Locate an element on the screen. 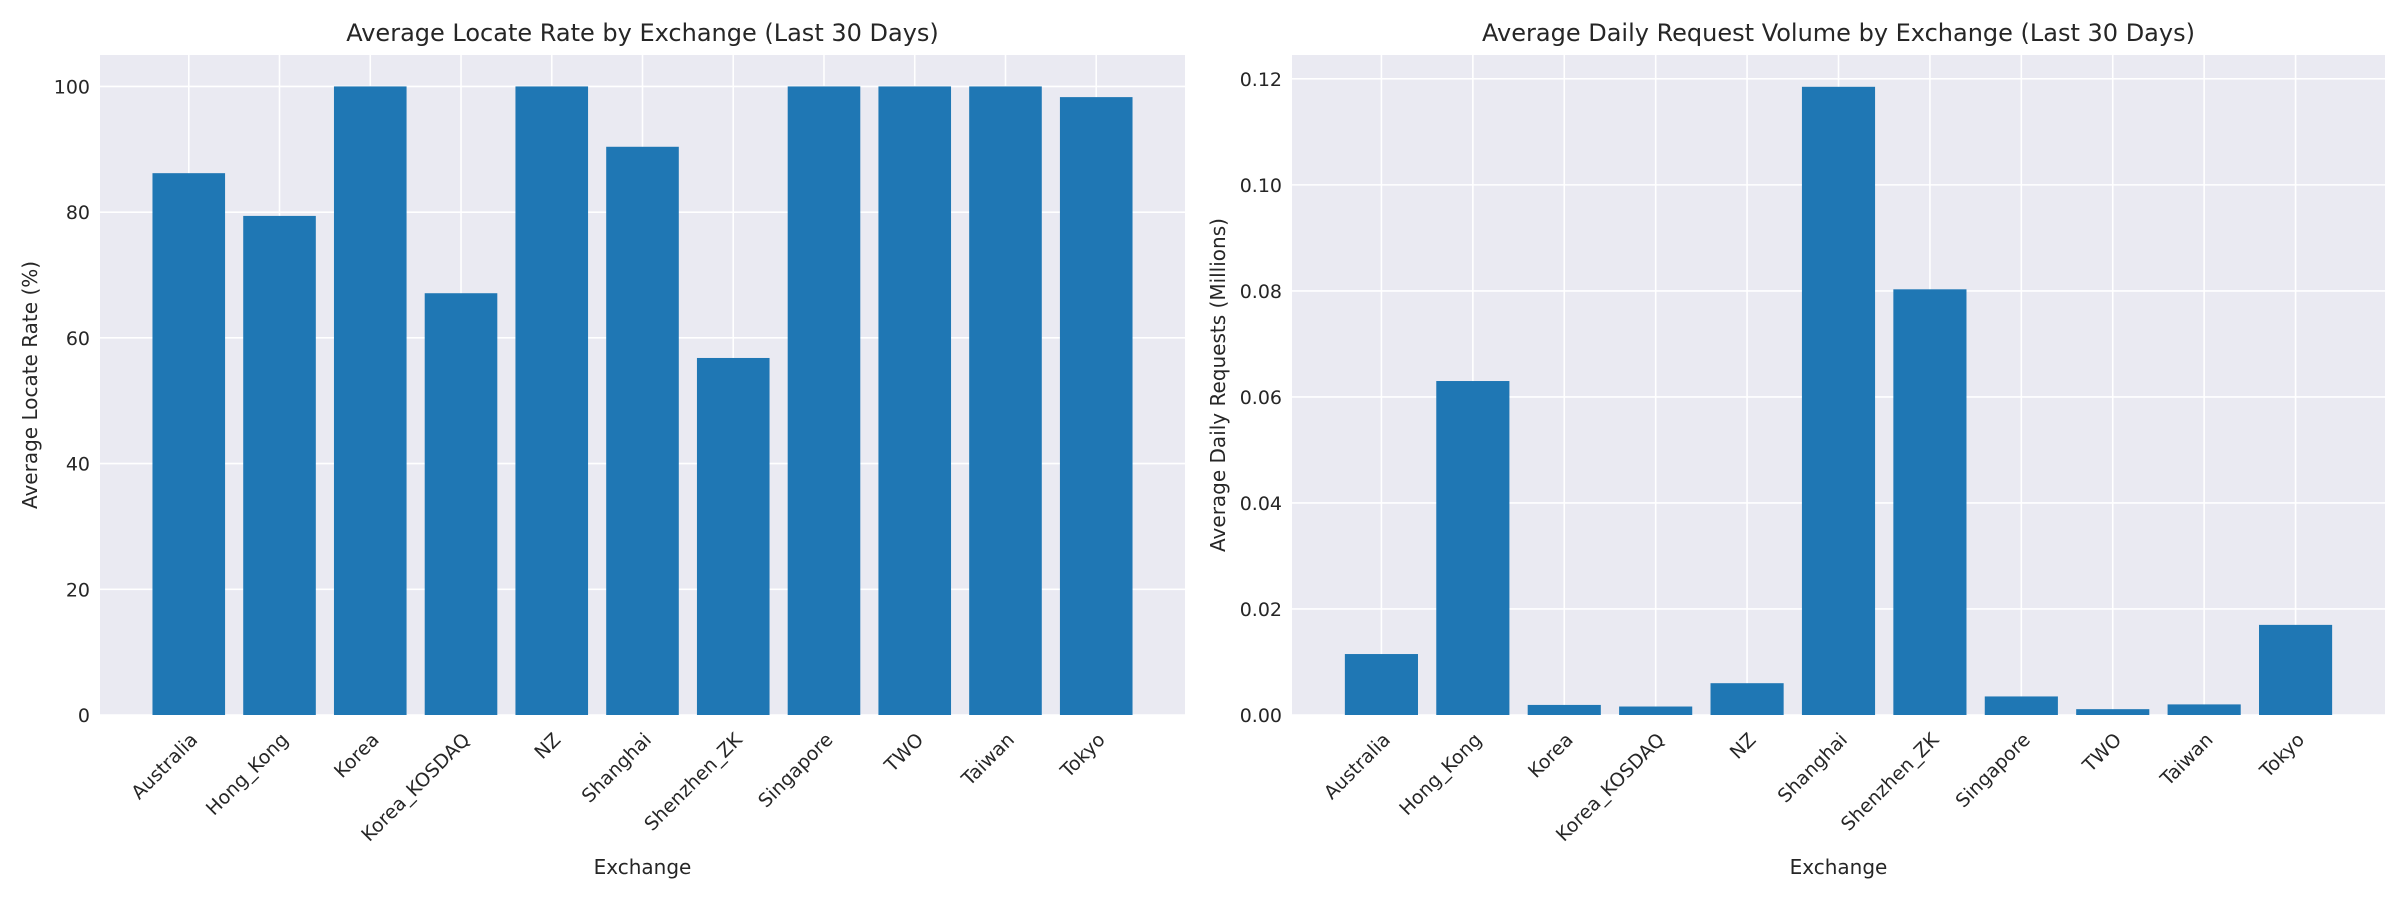  y-tick-label: 0.04 is located at coordinates (1261, 504).